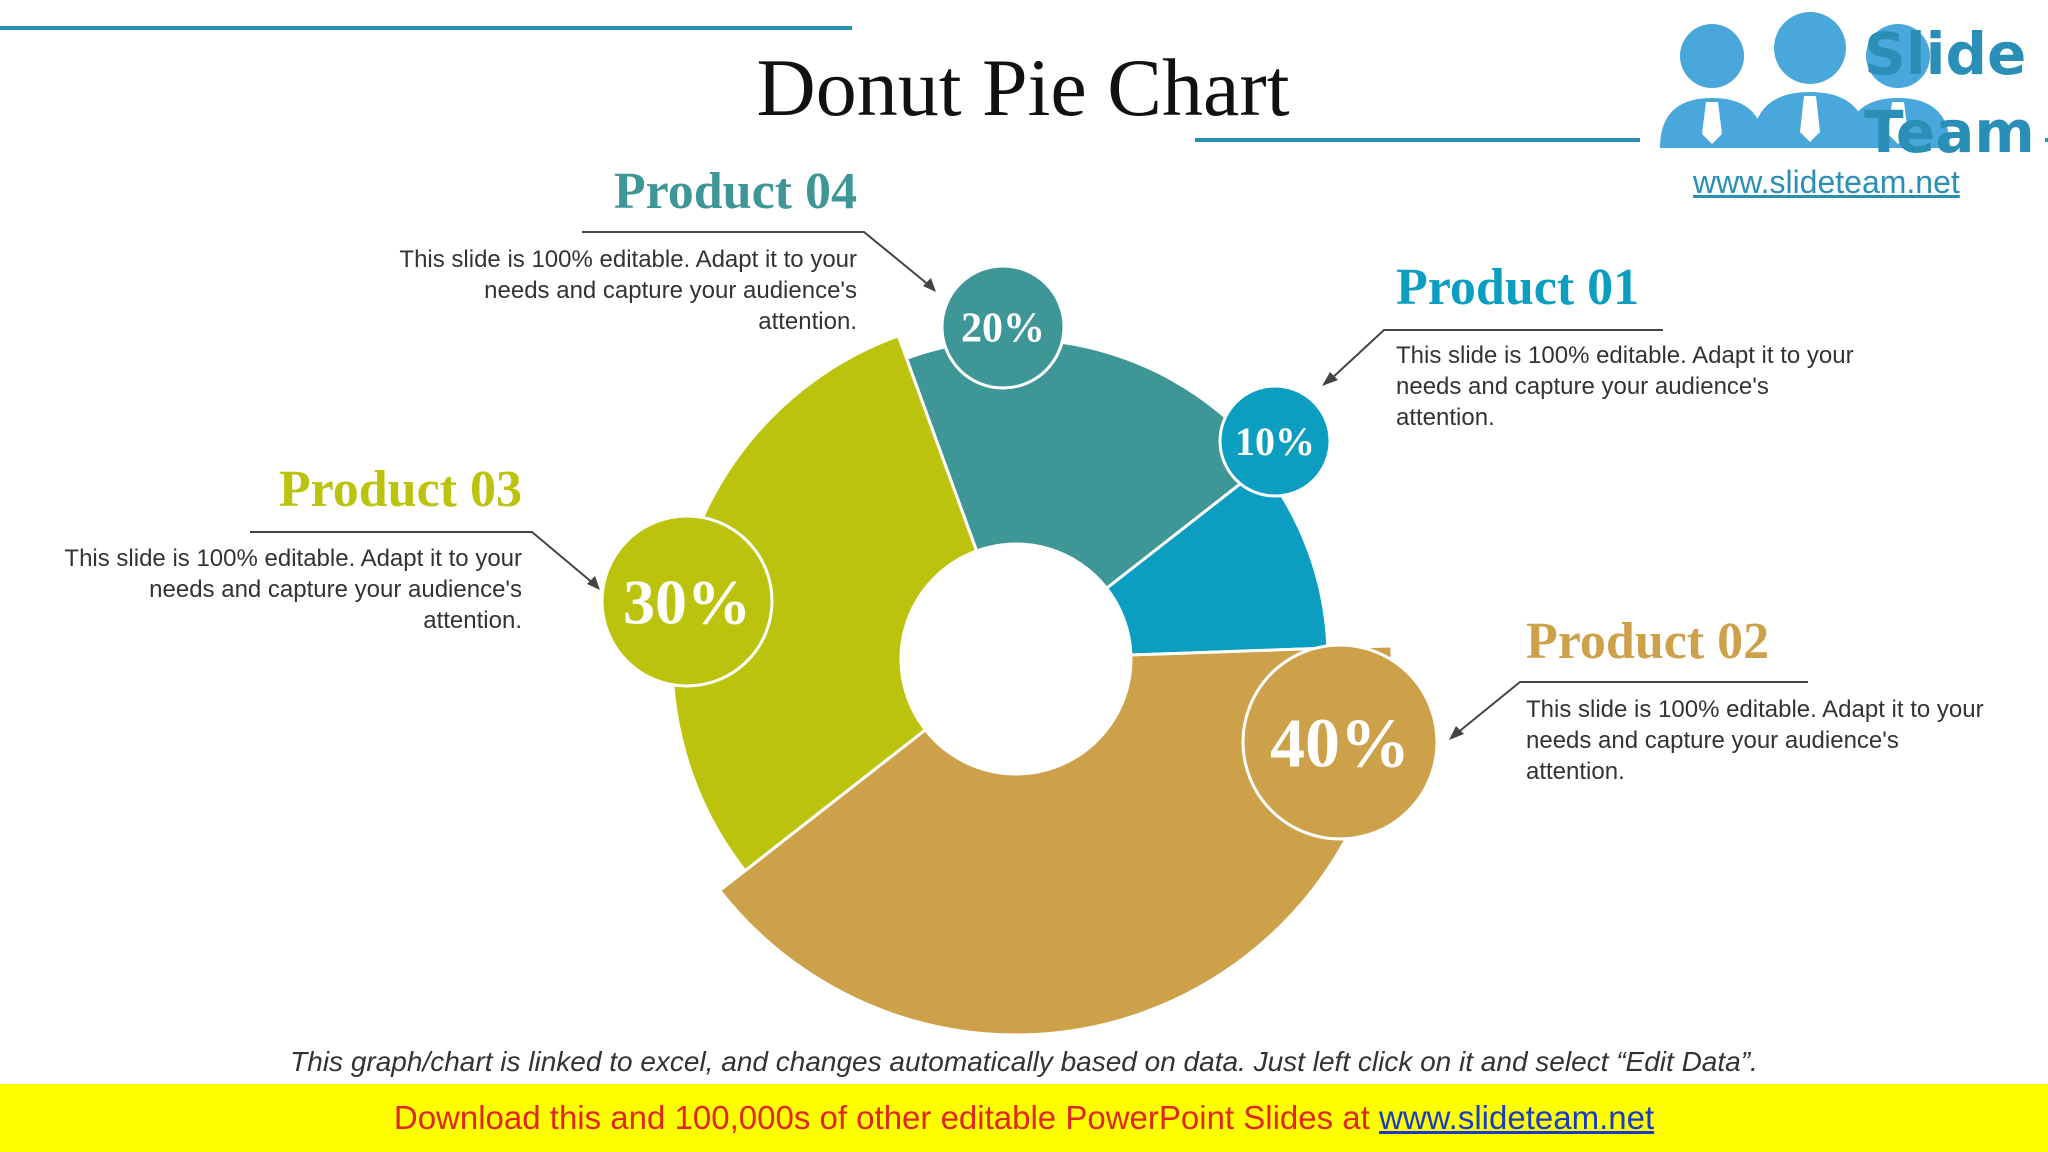 Image resolution: width=2048 pixels, height=1152 pixels. I want to click on percent-label-product-01: 10%, so click(1275, 441).